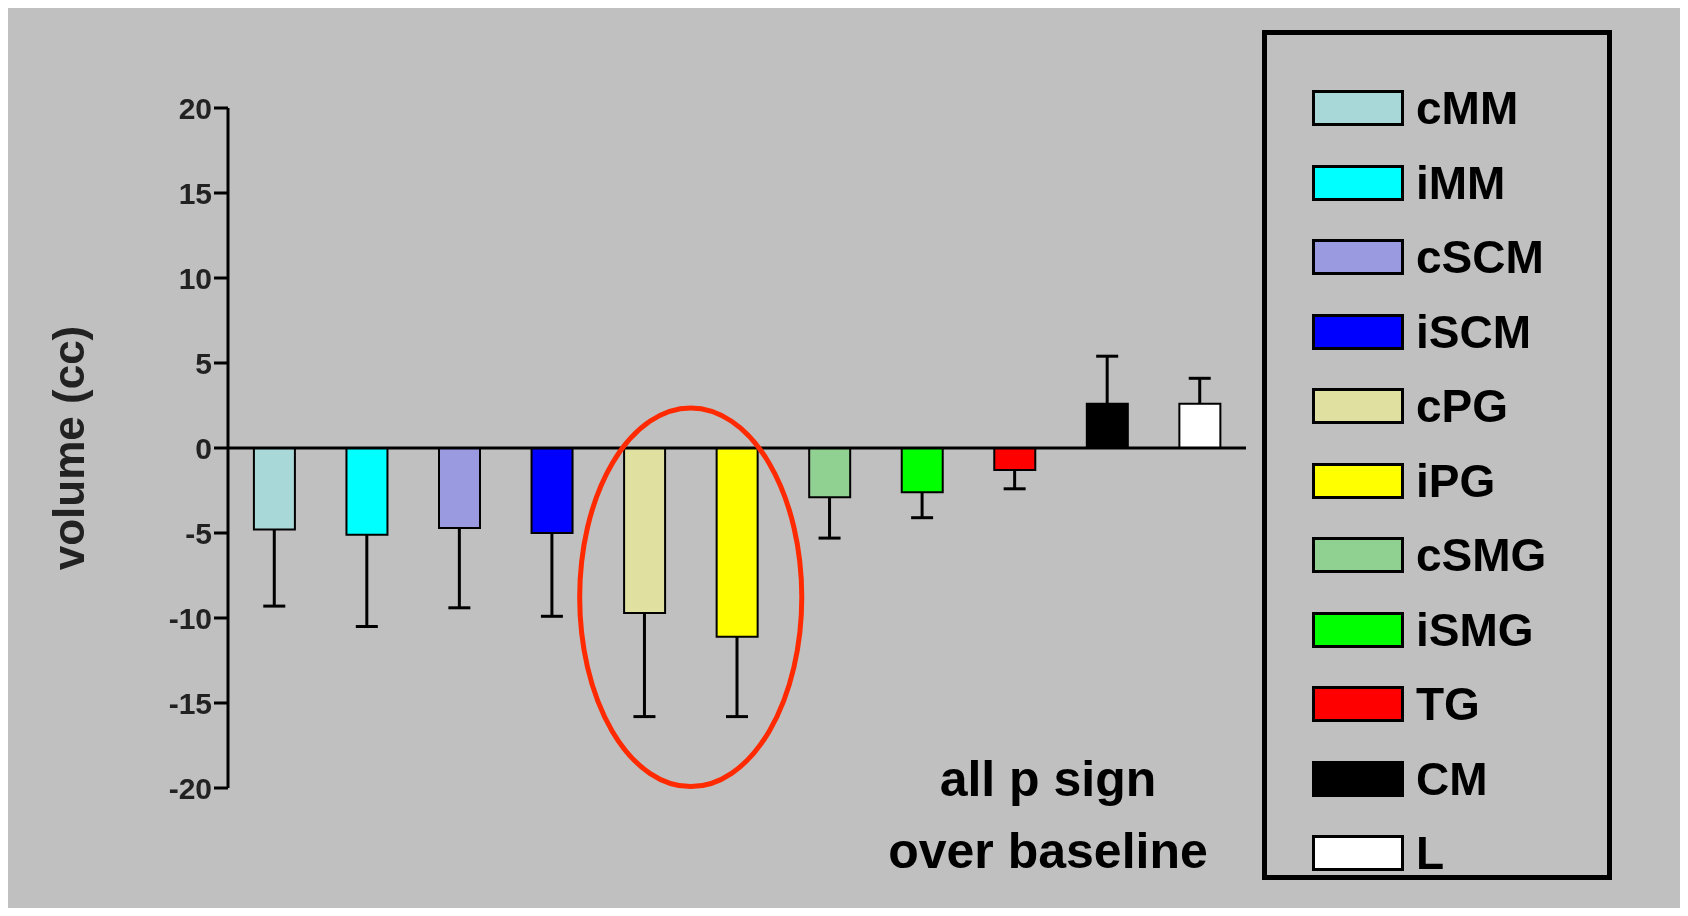 The width and height of the screenshot is (1688, 916). I want to click on legend-label: CM, so click(1452, 778).